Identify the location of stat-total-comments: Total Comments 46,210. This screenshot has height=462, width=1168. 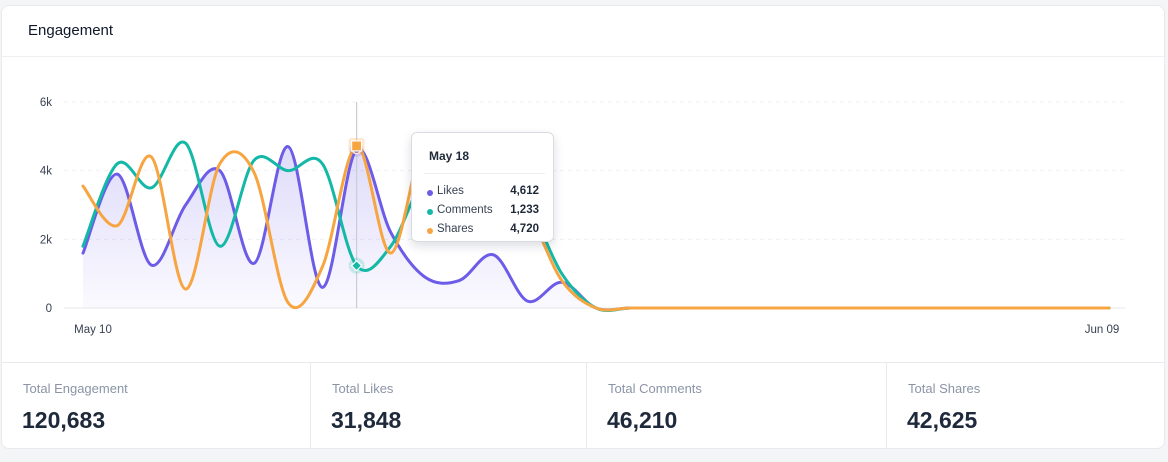
(736, 405).